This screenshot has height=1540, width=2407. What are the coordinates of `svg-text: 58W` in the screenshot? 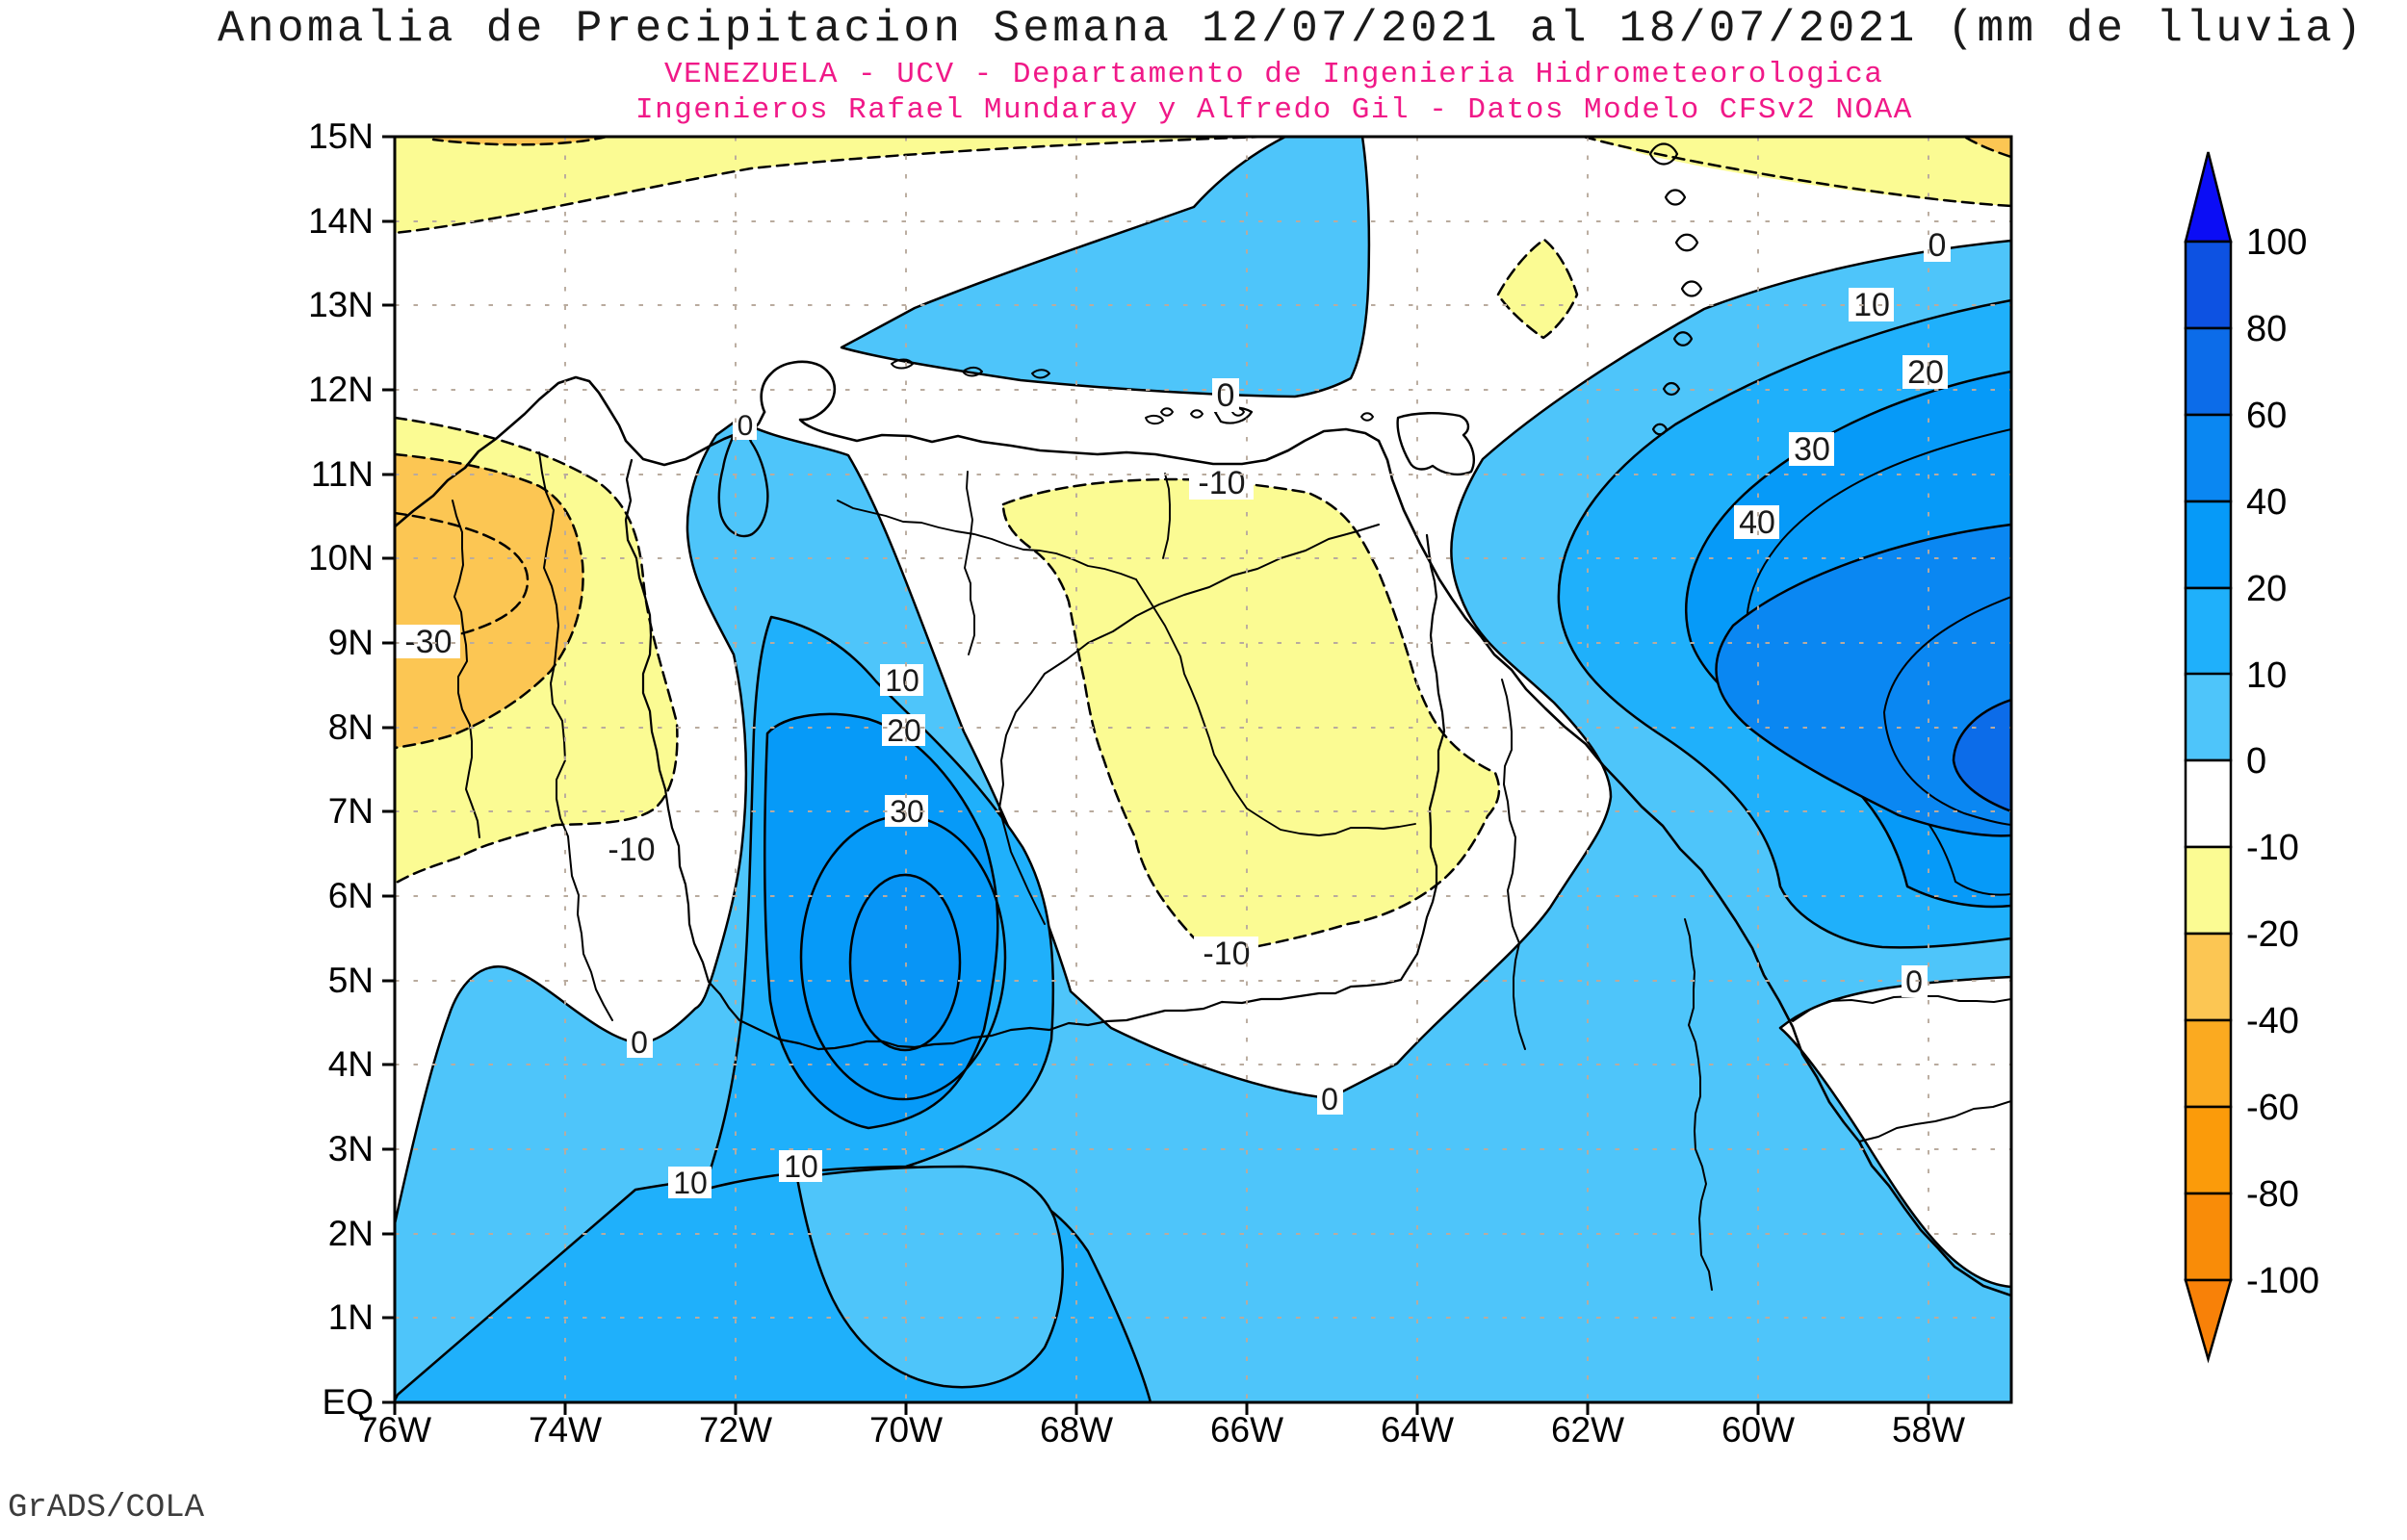 It's located at (1928, 1430).